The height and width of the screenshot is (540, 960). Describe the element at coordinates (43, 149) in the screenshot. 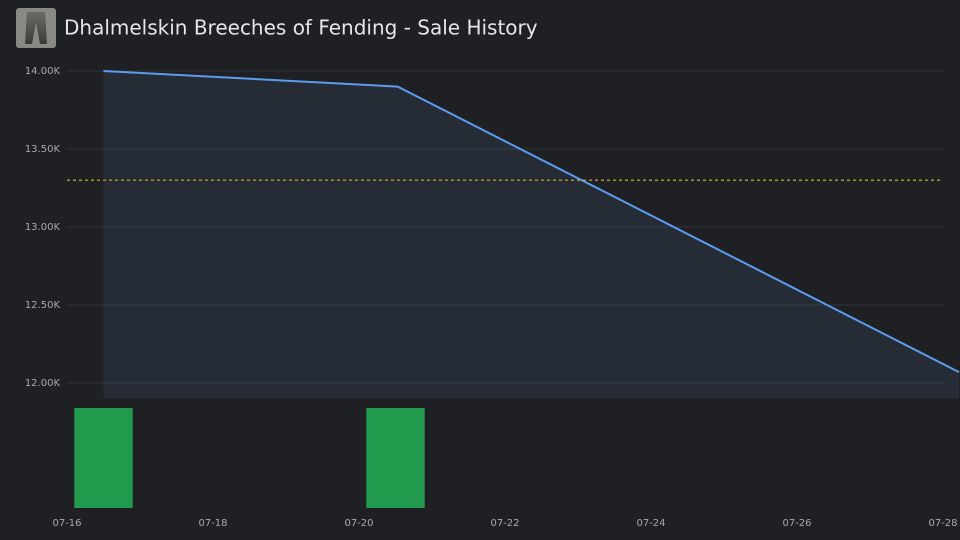

I see `y-tick-label: 13.50K` at that location.